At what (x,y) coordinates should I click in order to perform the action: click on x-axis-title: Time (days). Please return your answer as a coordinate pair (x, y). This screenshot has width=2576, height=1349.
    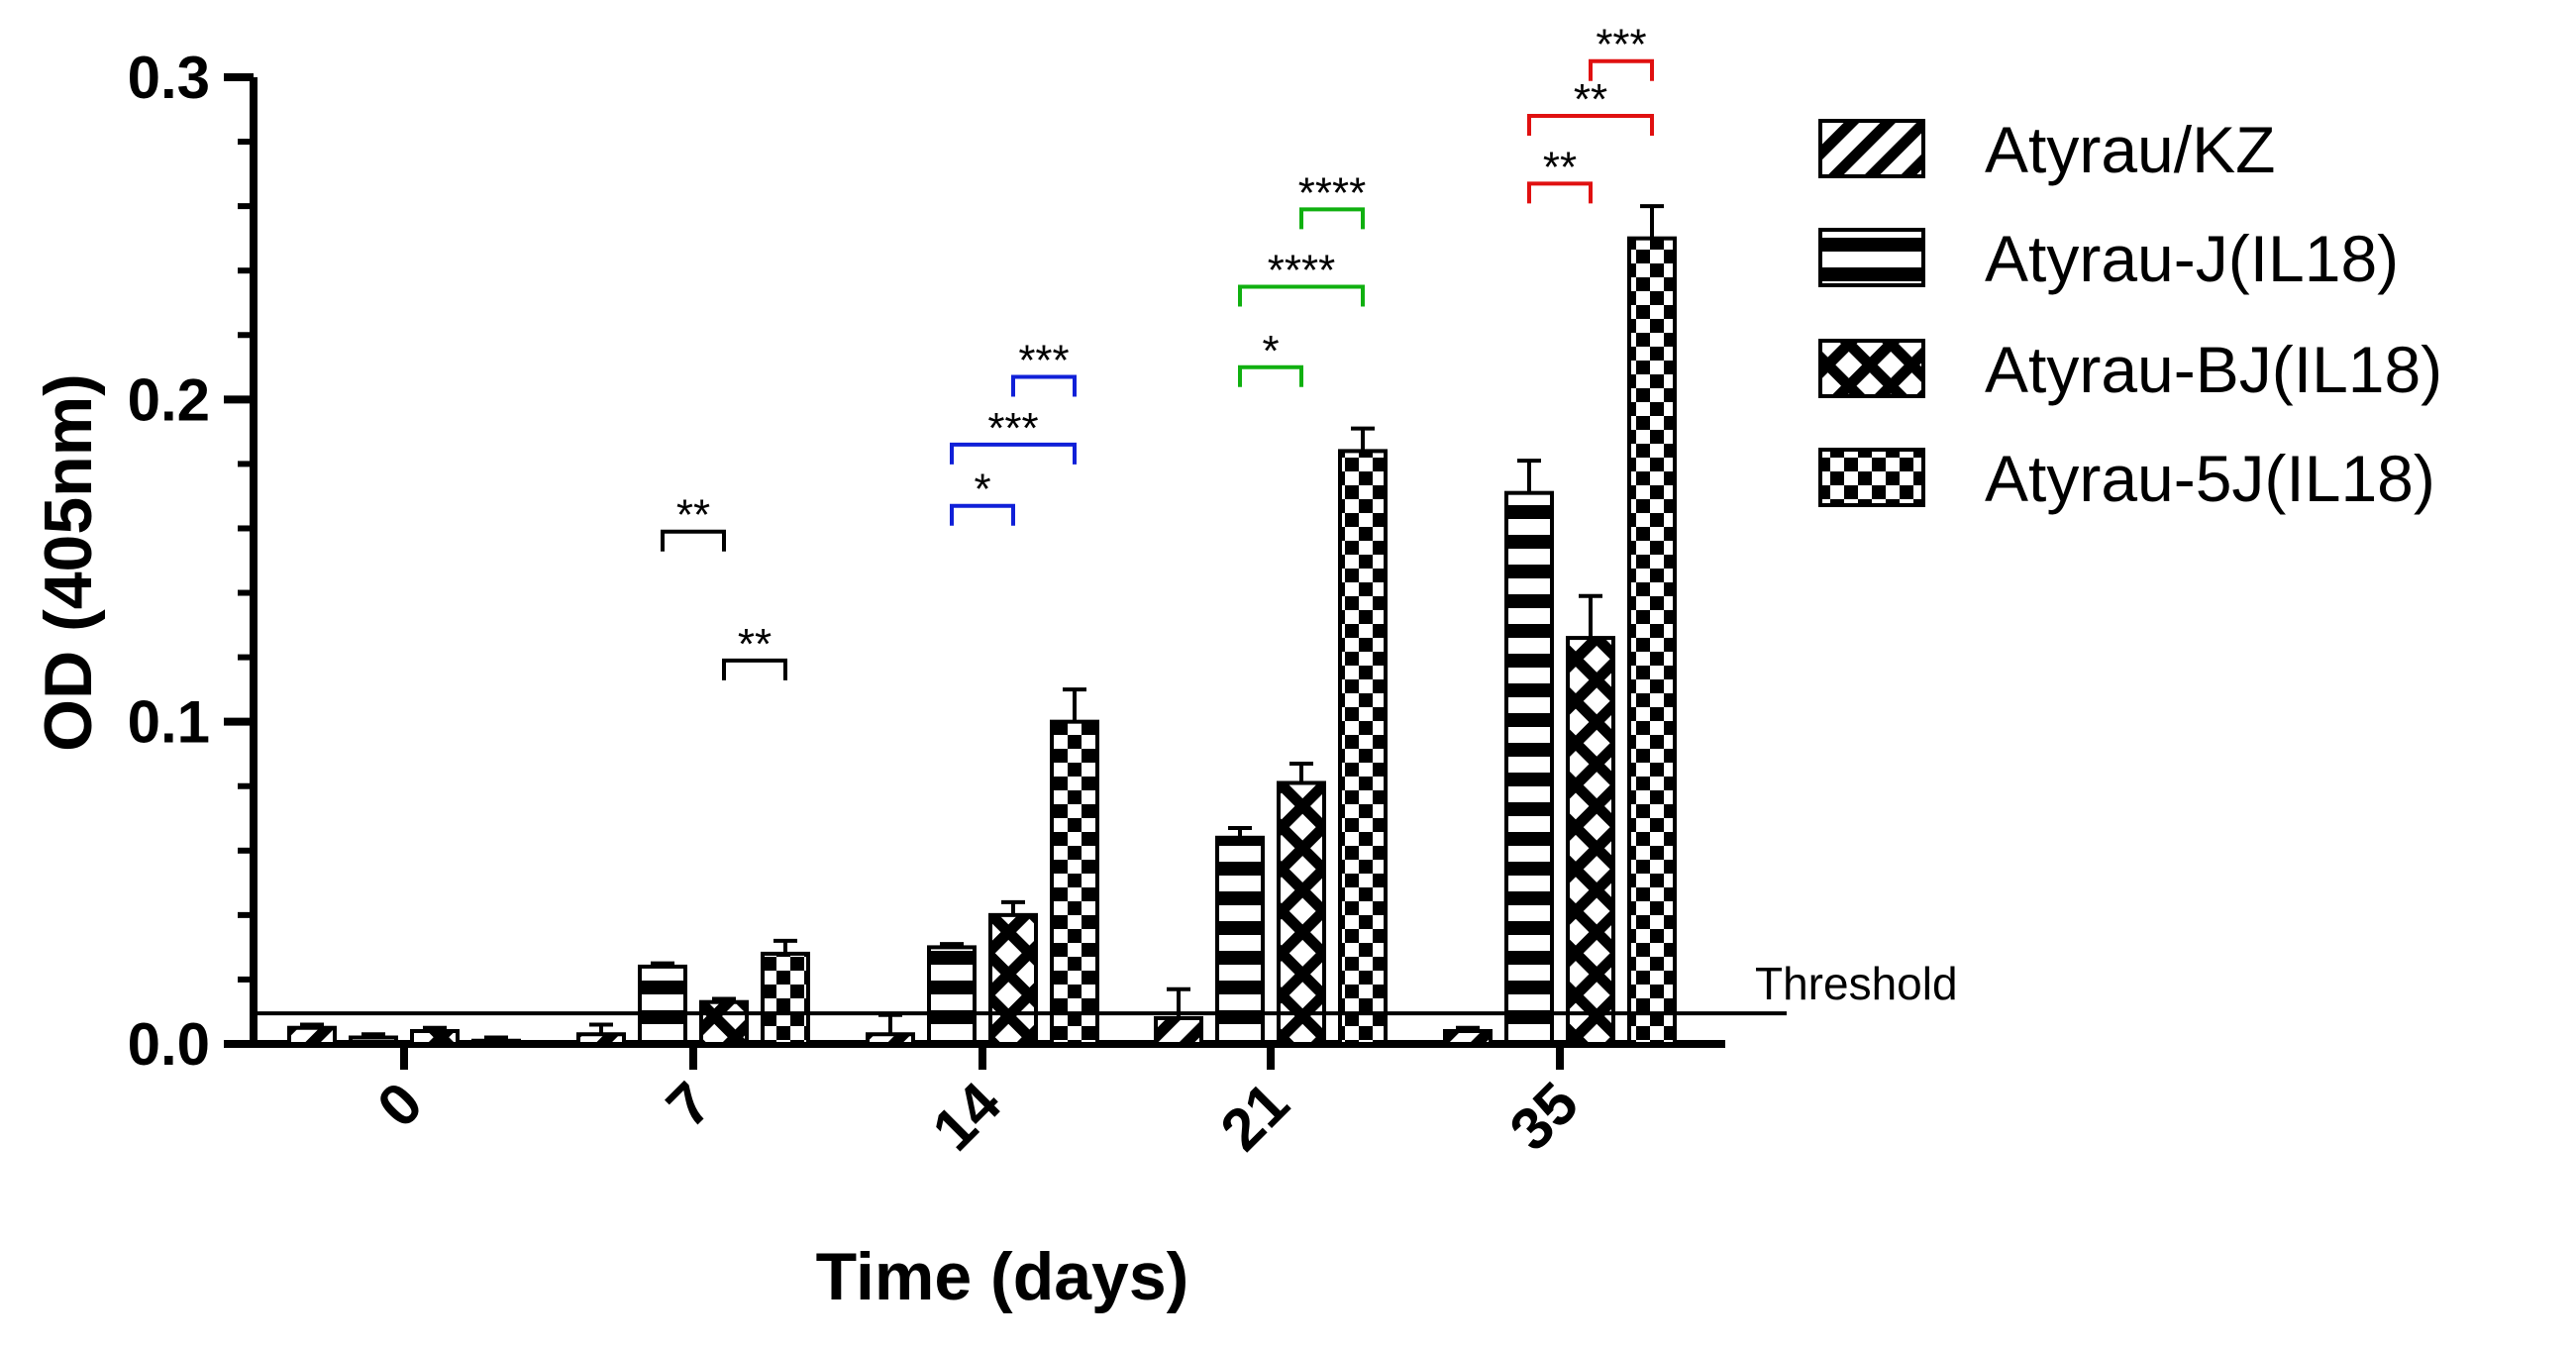
    Looking at the image, I should click on (1002, 1277).